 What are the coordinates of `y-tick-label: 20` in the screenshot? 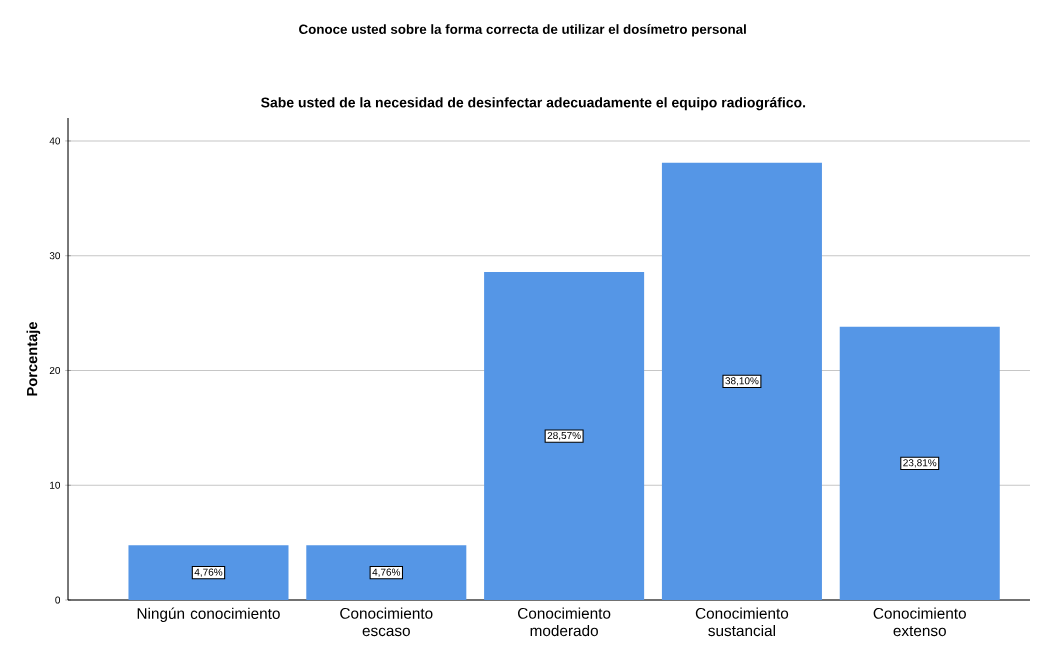 It's located at (55, 370).